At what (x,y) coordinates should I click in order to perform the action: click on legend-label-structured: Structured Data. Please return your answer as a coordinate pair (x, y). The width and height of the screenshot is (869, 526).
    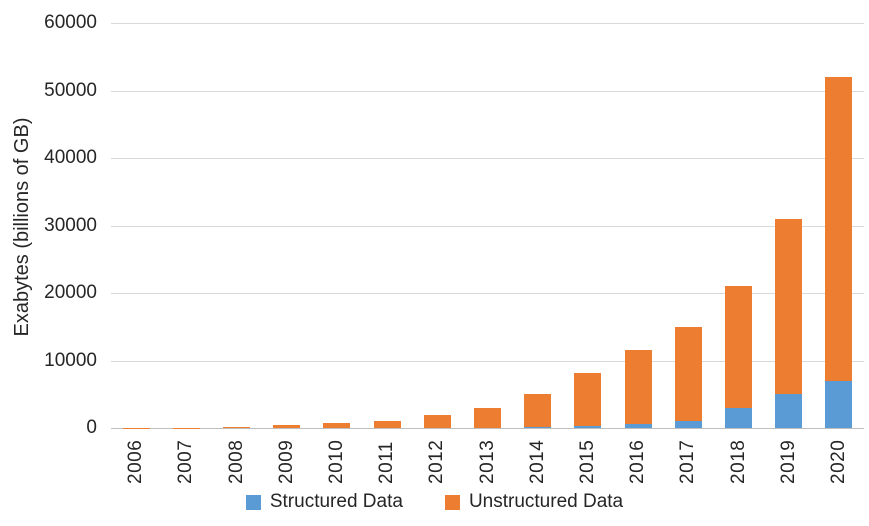
    Looking at the image, I should click on (336, 501).